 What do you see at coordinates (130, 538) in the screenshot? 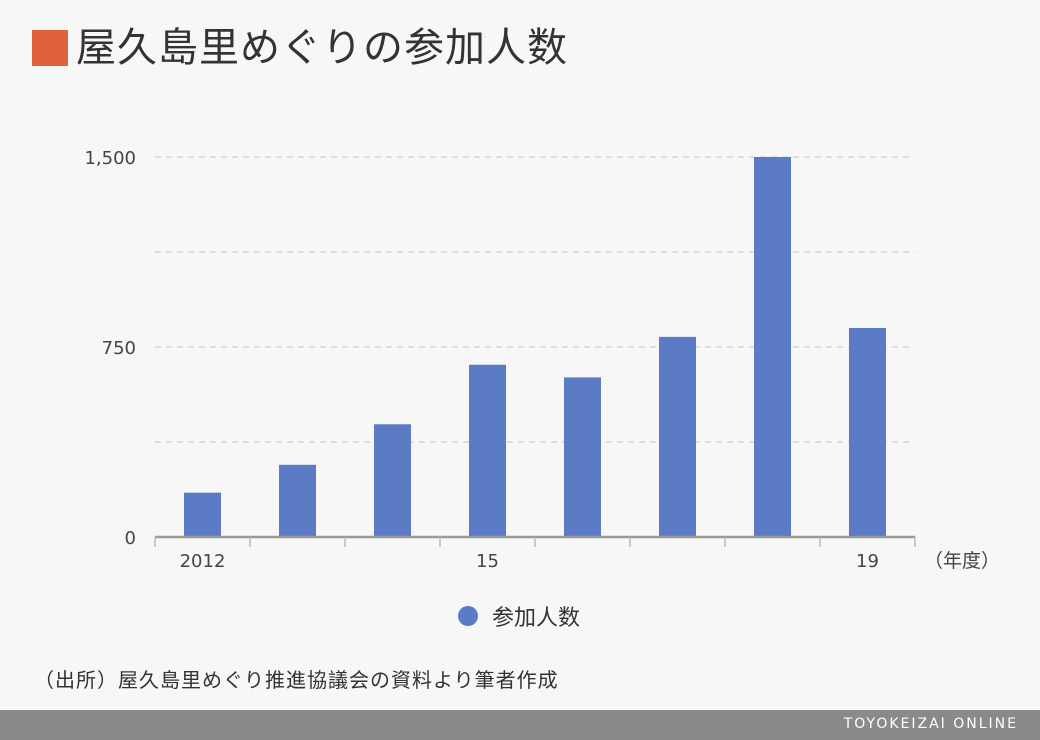
I see `y-tick-label: 0` at bounding box center [130, 538].